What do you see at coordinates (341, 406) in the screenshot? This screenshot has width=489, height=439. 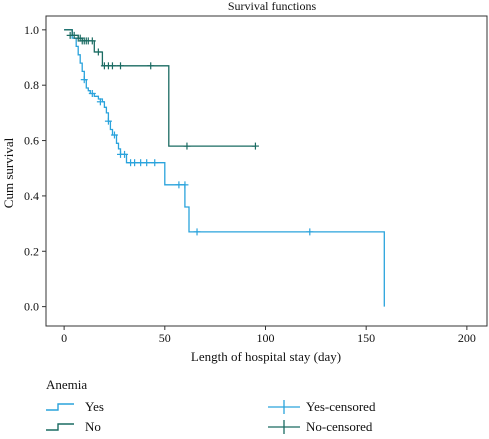 I see `legend-censored-label-yes: Yes-censored` at bounding box center [341, 406].